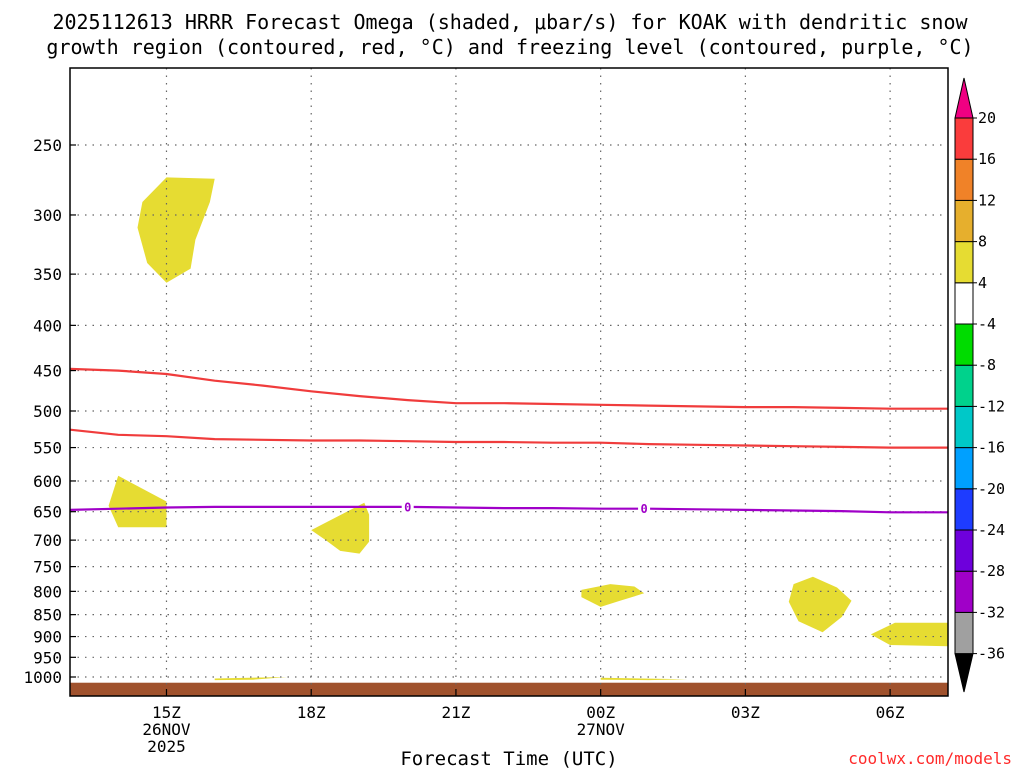  What do you see at coordinates (47, 567) in the screenshot?
I see `y-tick-label-750: 750` at bounding box center [47, 567].